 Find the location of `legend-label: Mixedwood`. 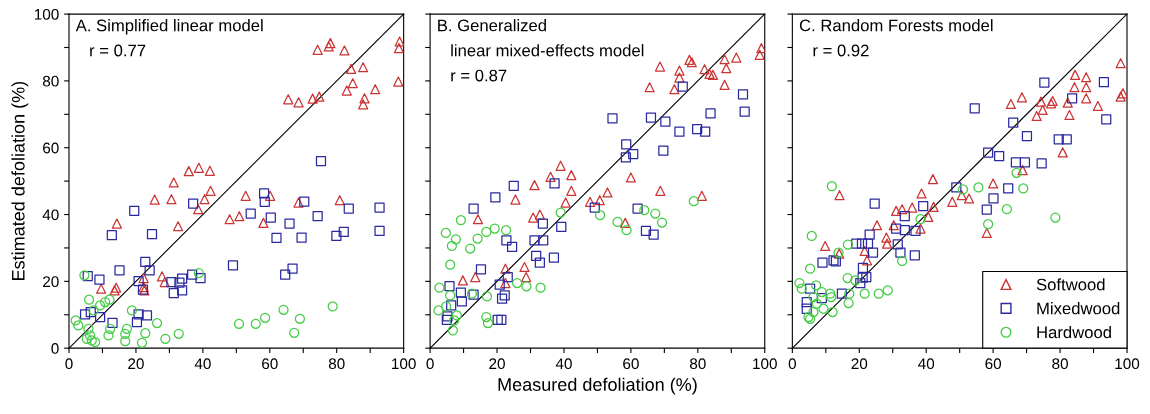

legend-label: Mixedwood is located at coordinates (1078, 308).